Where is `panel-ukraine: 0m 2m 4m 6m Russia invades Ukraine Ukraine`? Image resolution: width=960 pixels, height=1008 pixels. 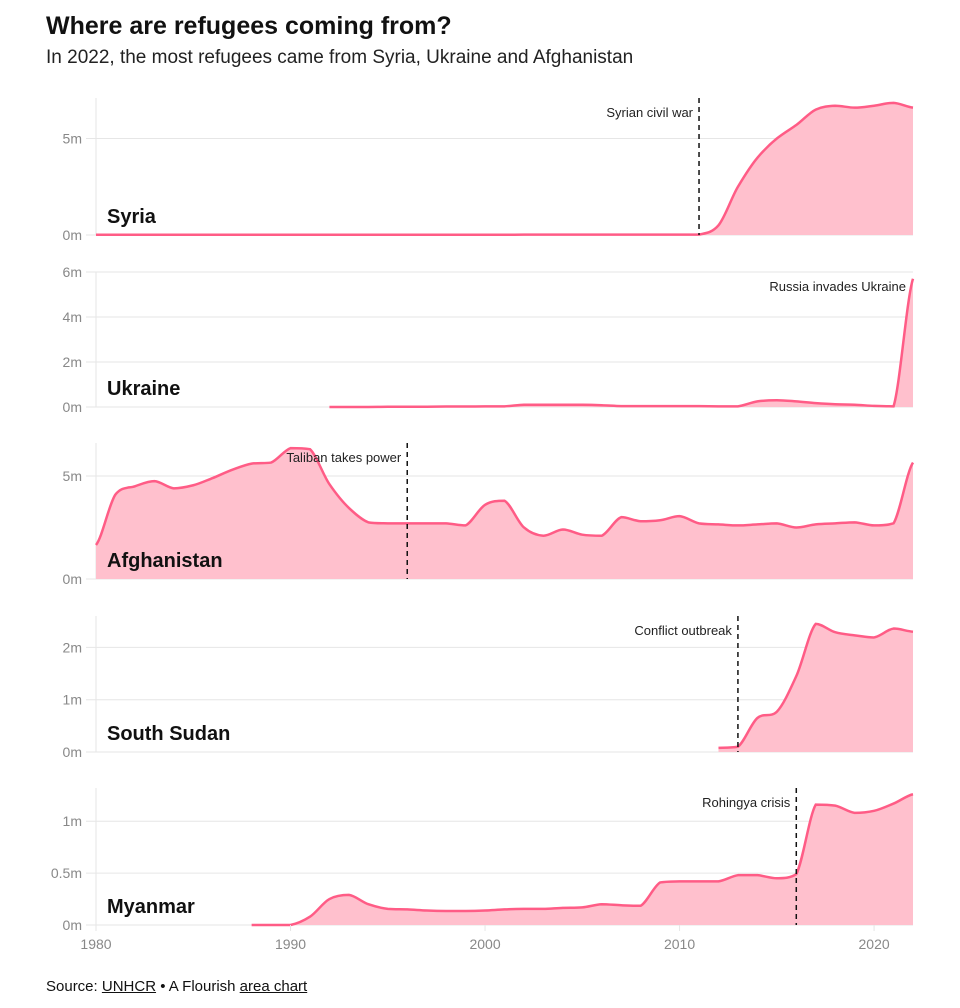
panel-ukraine: 0m 2m 4m 6m Russia invades Ukraine Ukraine is located at coordinates (489, 339).